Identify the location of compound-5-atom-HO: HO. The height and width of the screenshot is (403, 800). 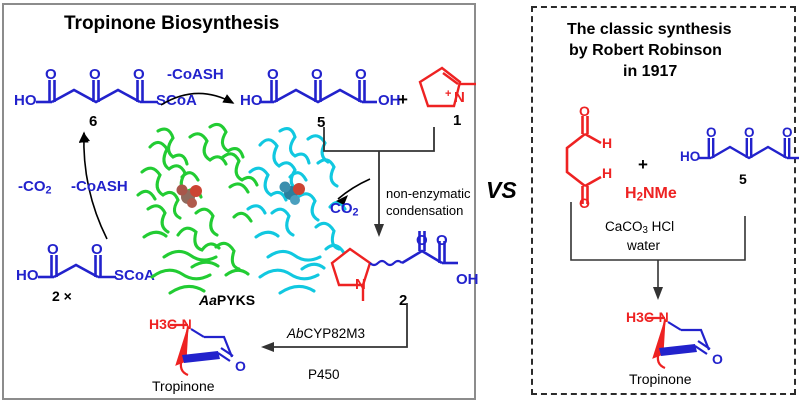
(251, 100).